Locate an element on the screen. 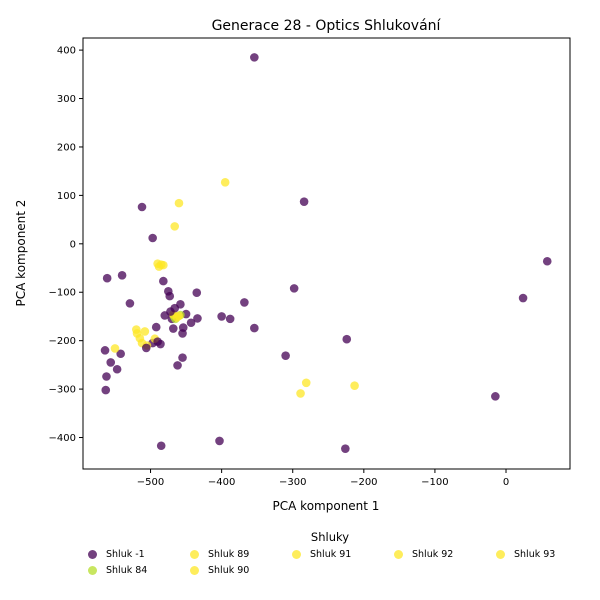 The image size is (600, 600). y-tick-label: 300 is located at coordinates (66, 99).